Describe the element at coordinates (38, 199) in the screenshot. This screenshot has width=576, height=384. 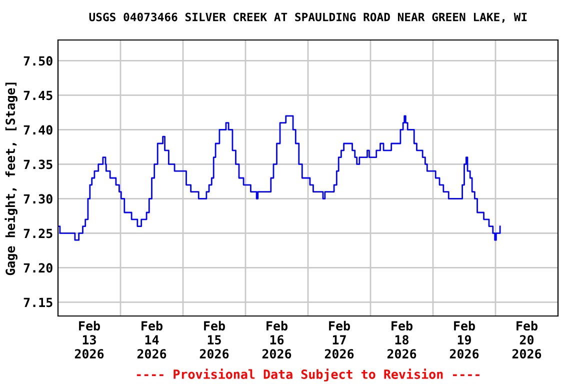
I see `y-tick-label: 7.30` at that location.